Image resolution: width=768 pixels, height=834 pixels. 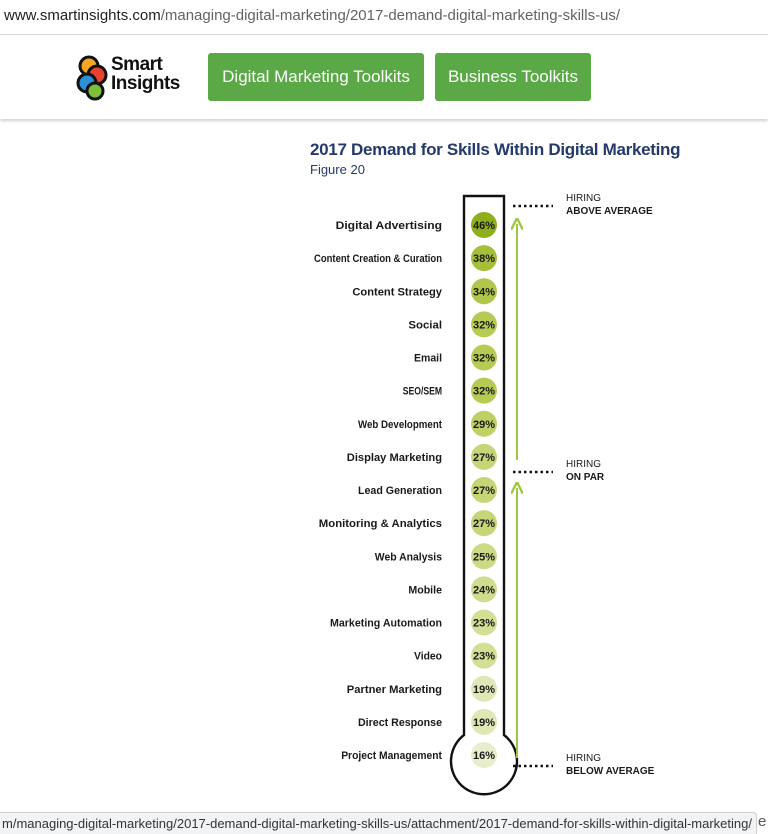 What do you see at coordinates (394, 690) in the screenshot?
I see `category-label: Partner Marketing` at bounding box center [394, 690].